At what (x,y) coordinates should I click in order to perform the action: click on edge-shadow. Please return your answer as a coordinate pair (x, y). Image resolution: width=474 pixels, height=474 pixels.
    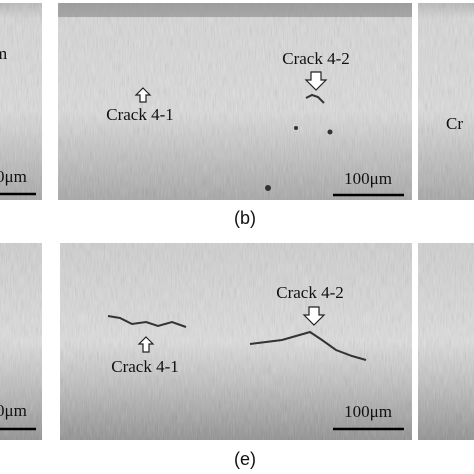
    Looking at the image, I should click on (235, 10).